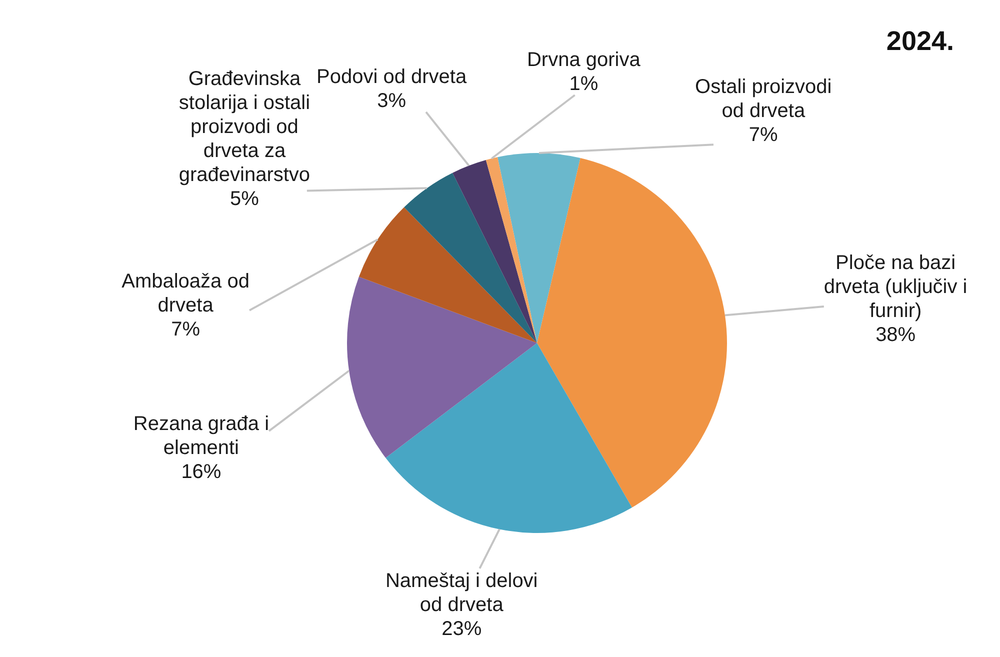  What do you see at coordinates (896, 287) in the screenshot?
I see `slice-label: Ploče na bazi drveta (uključiv i furnir)` at bounding box center [896, 287].